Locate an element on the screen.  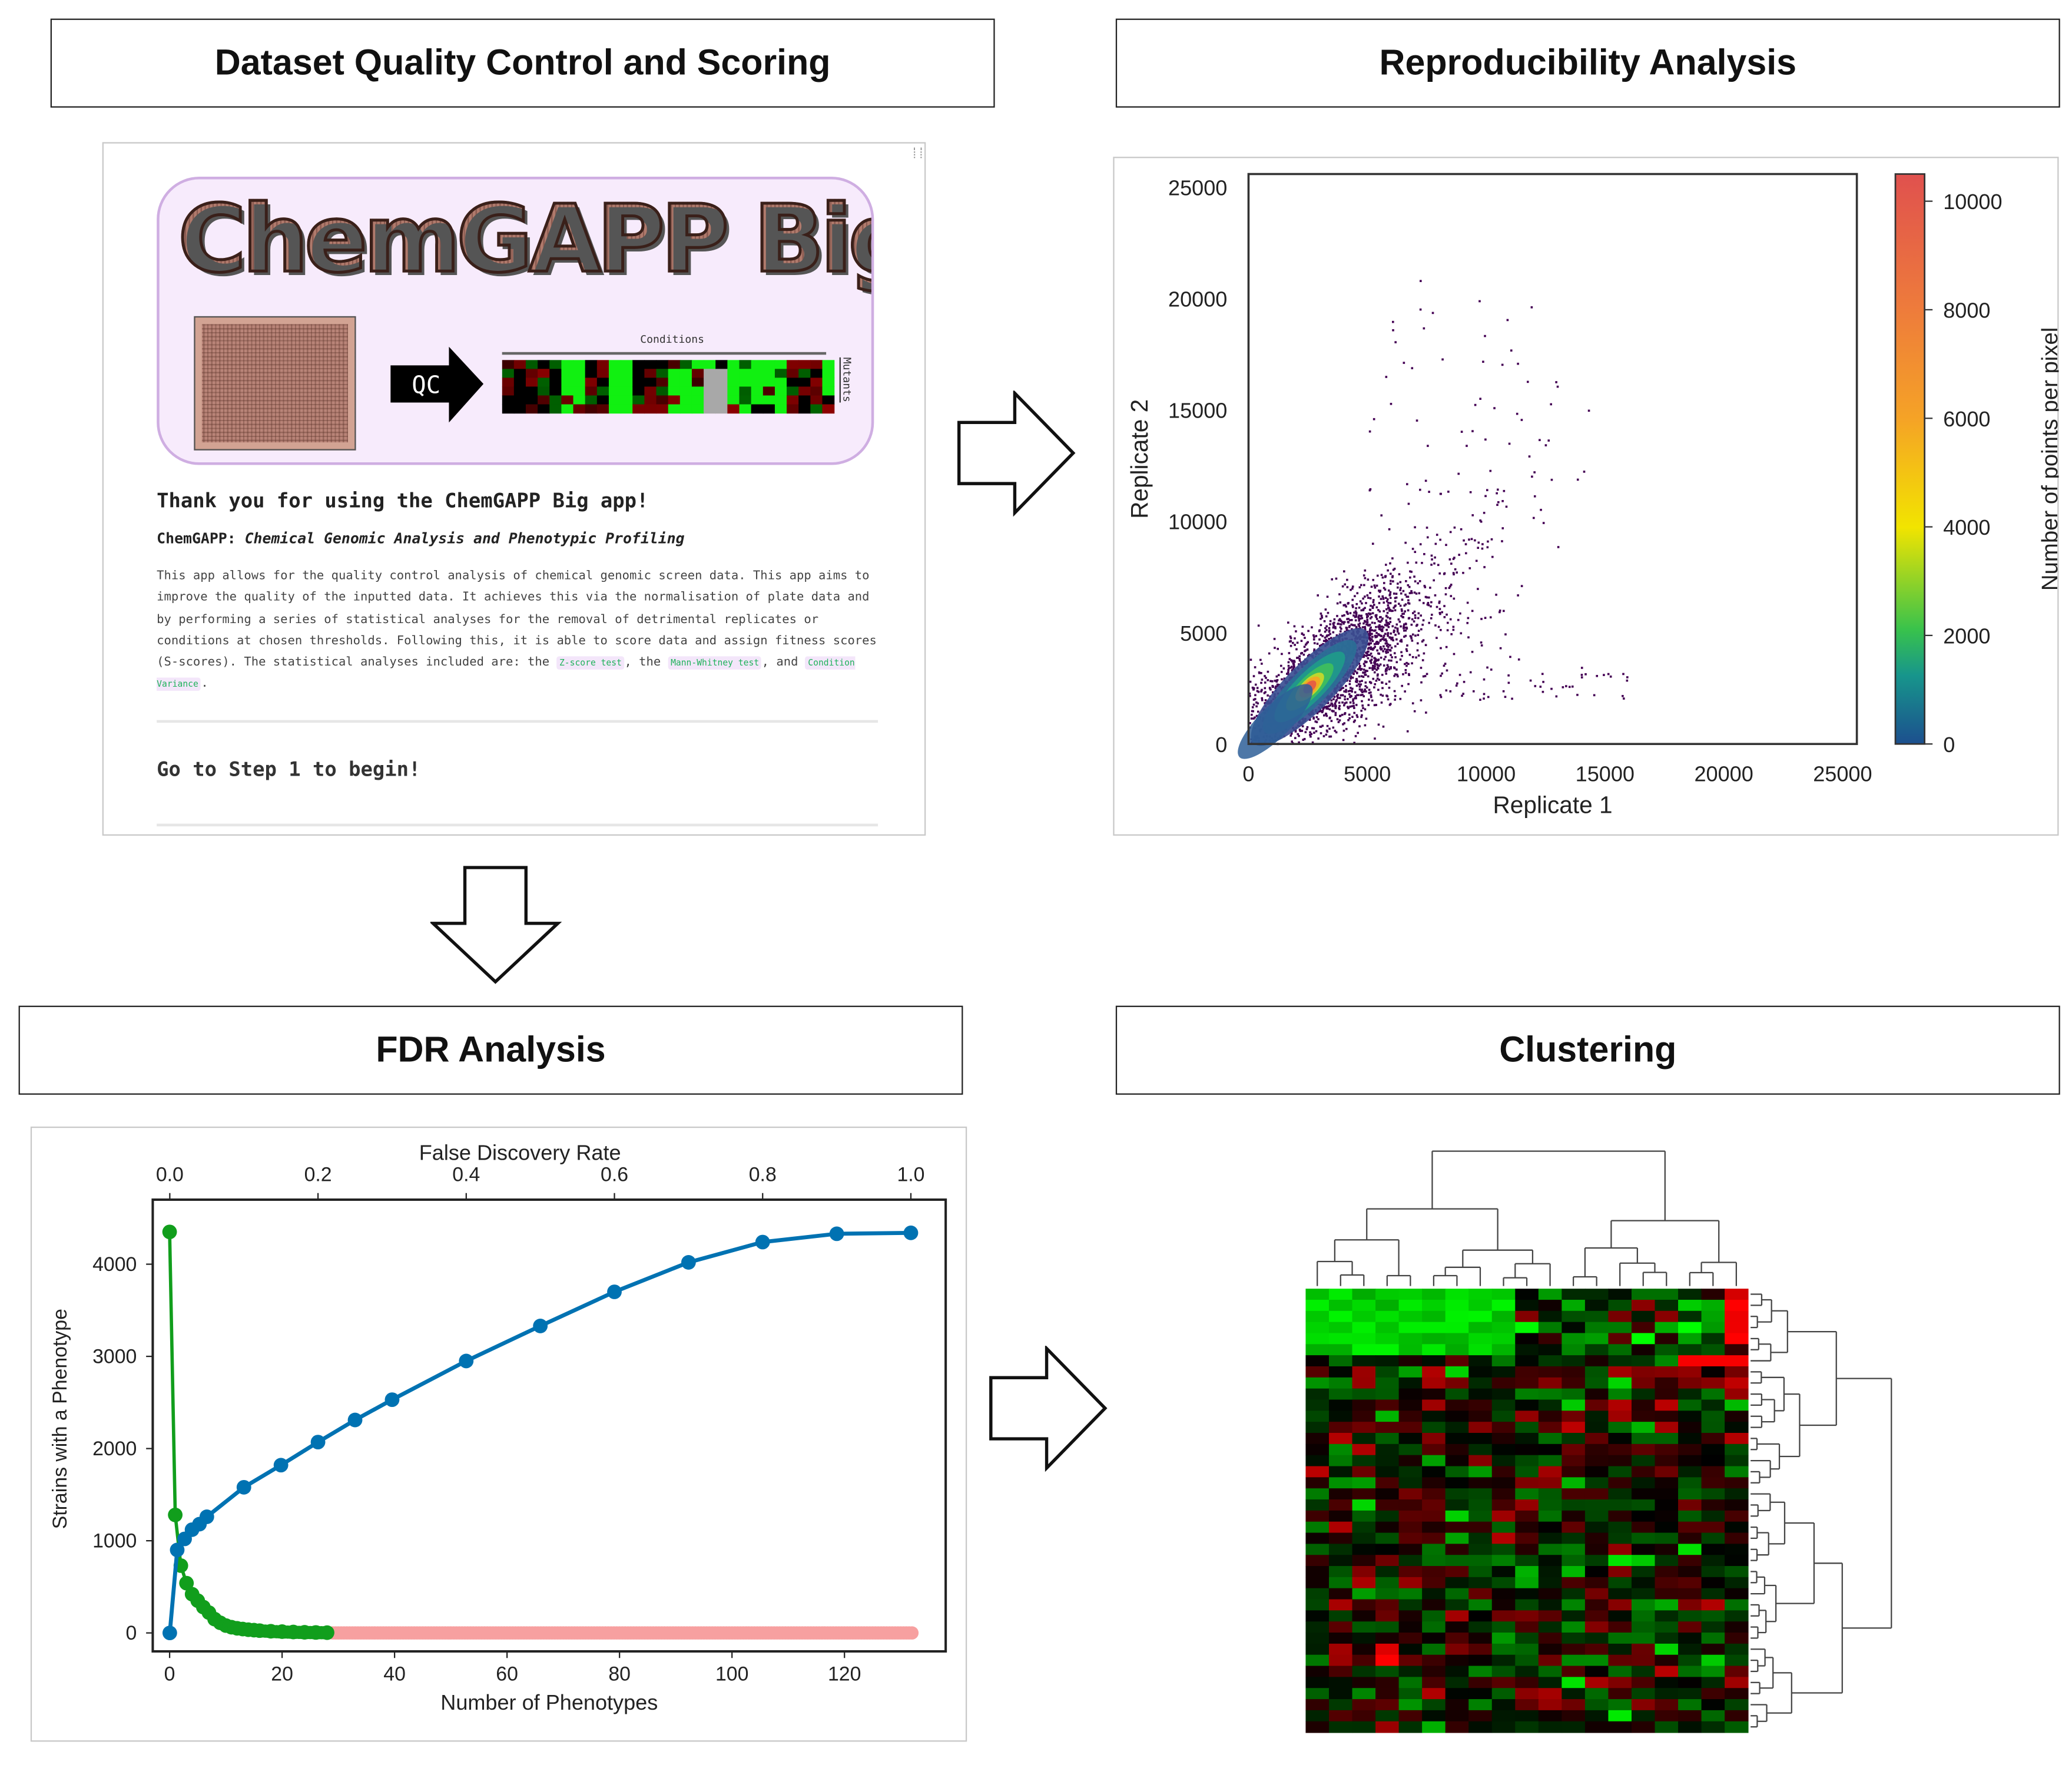
scroll-handle-icon is located at coordinates (918, 153).